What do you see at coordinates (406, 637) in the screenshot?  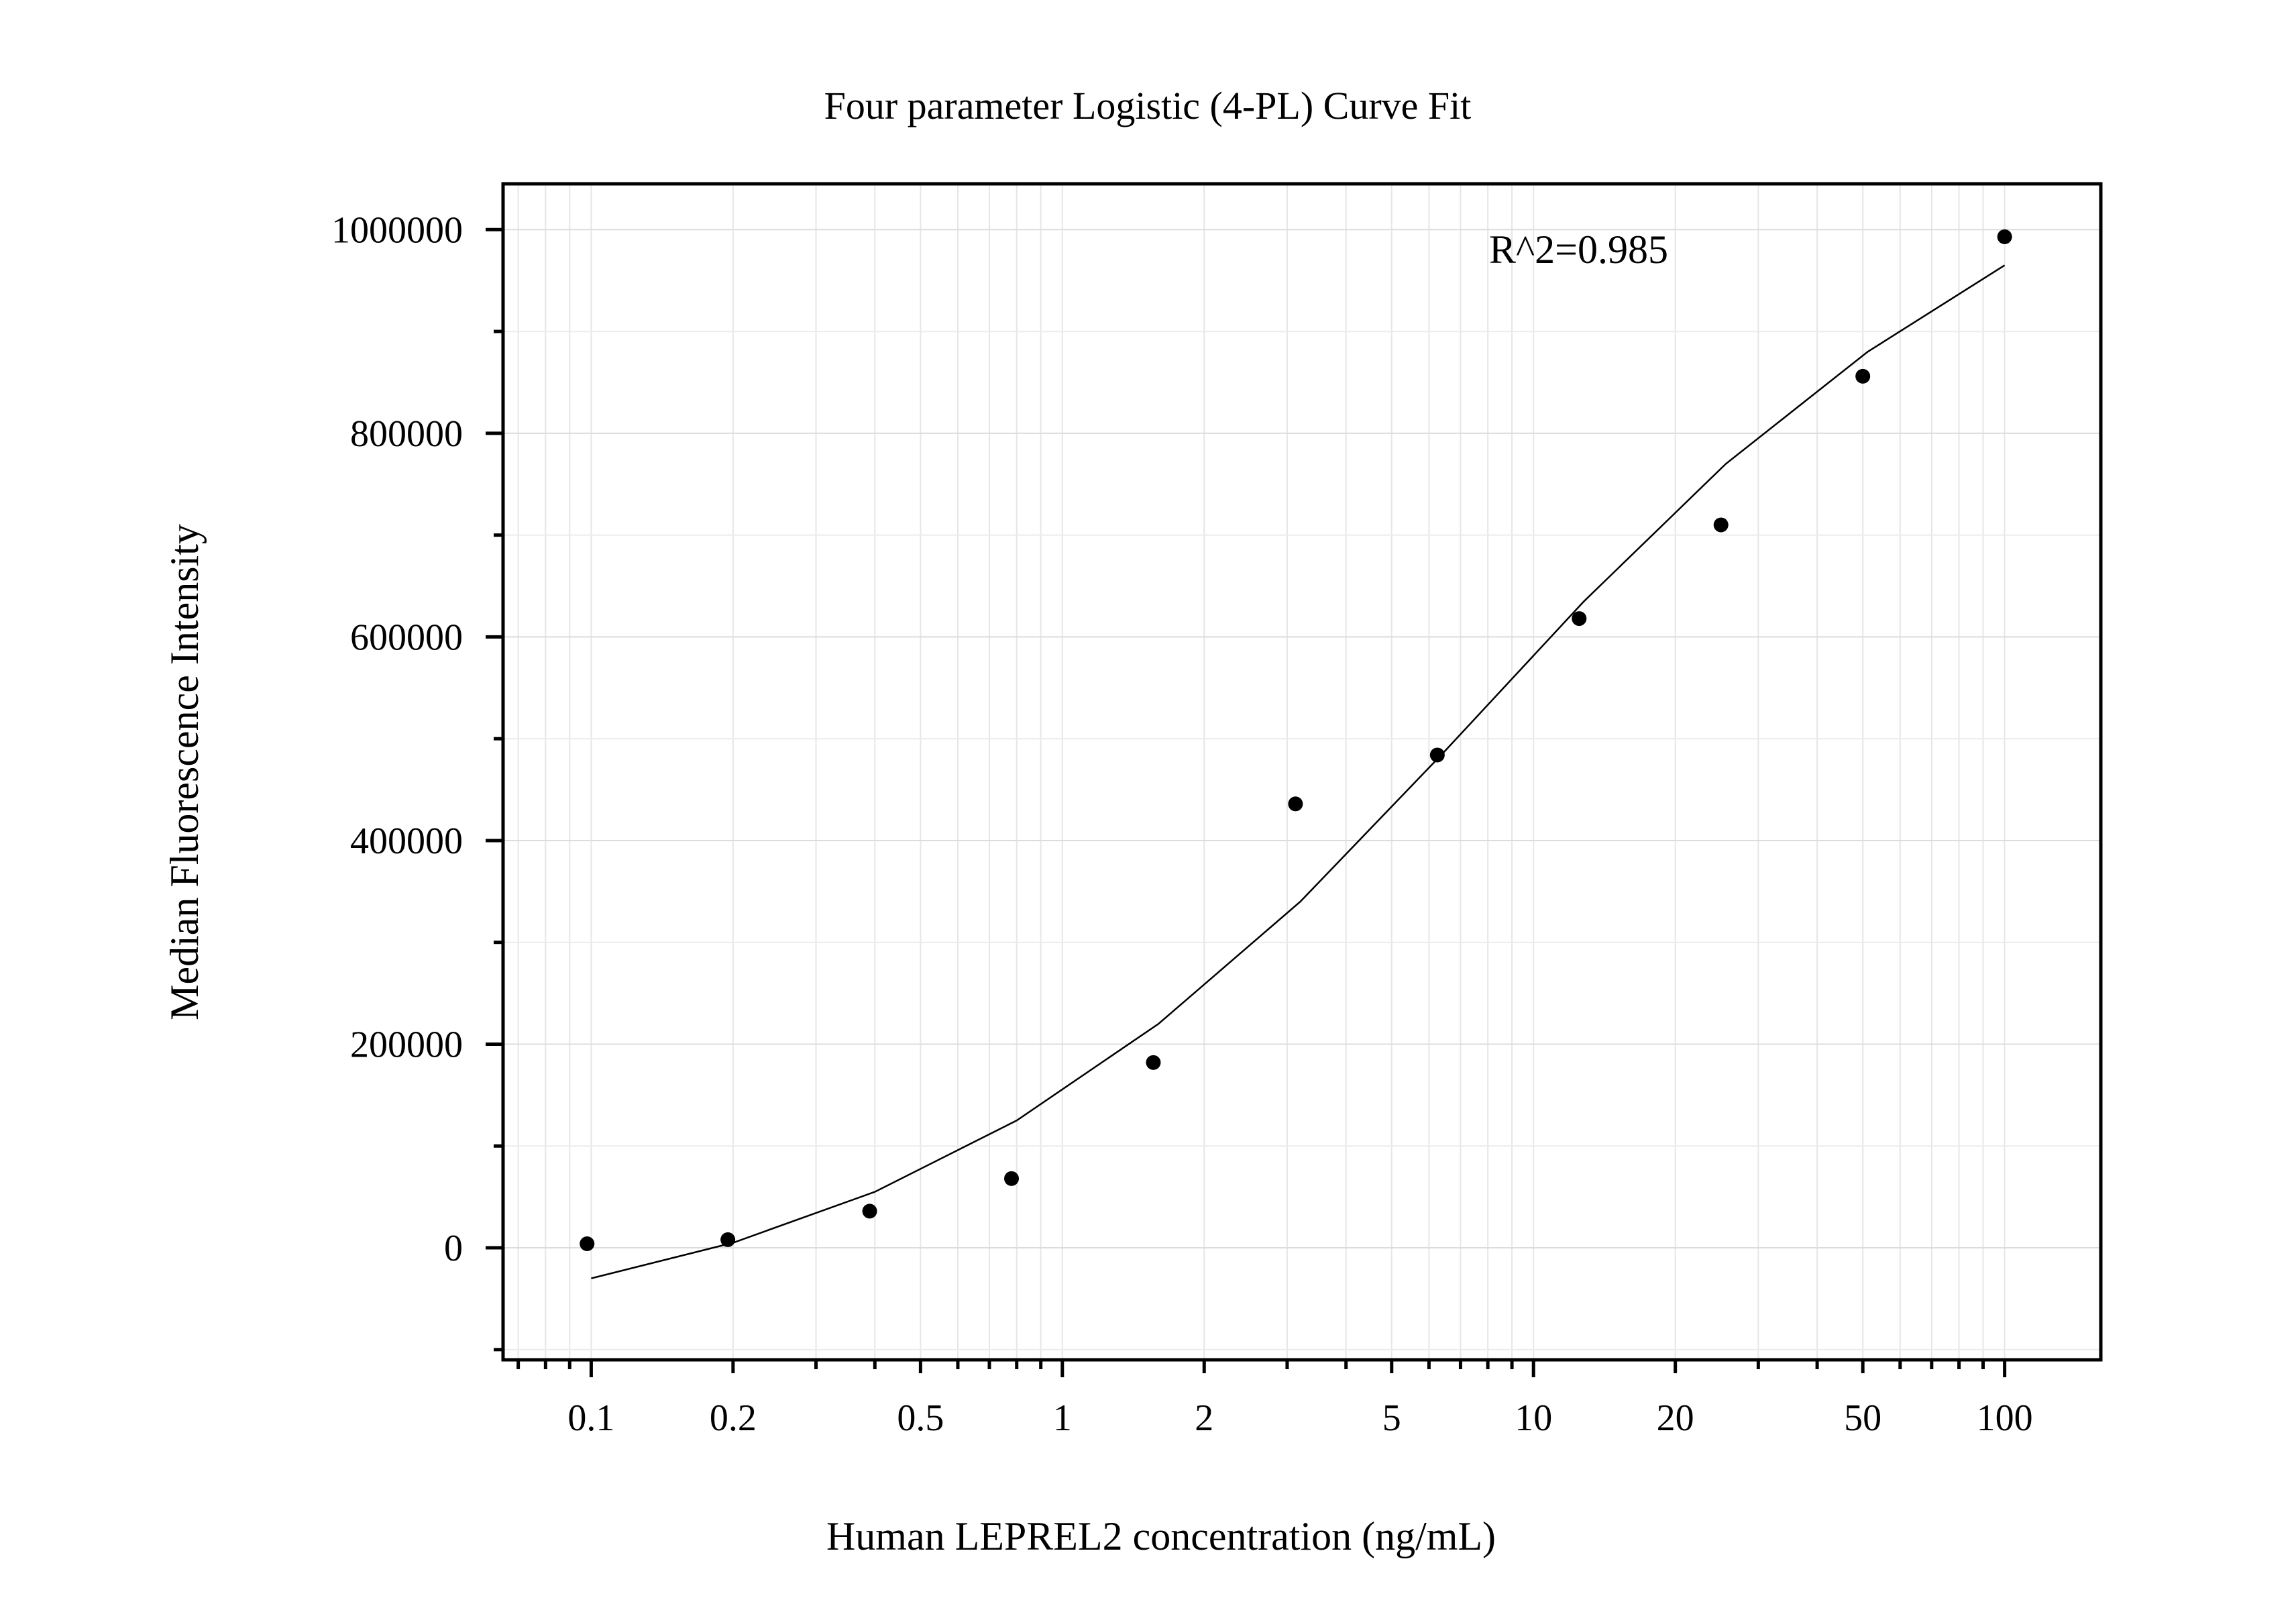 I see `y-tick-label: 600000` at bounding box center [406, 637].